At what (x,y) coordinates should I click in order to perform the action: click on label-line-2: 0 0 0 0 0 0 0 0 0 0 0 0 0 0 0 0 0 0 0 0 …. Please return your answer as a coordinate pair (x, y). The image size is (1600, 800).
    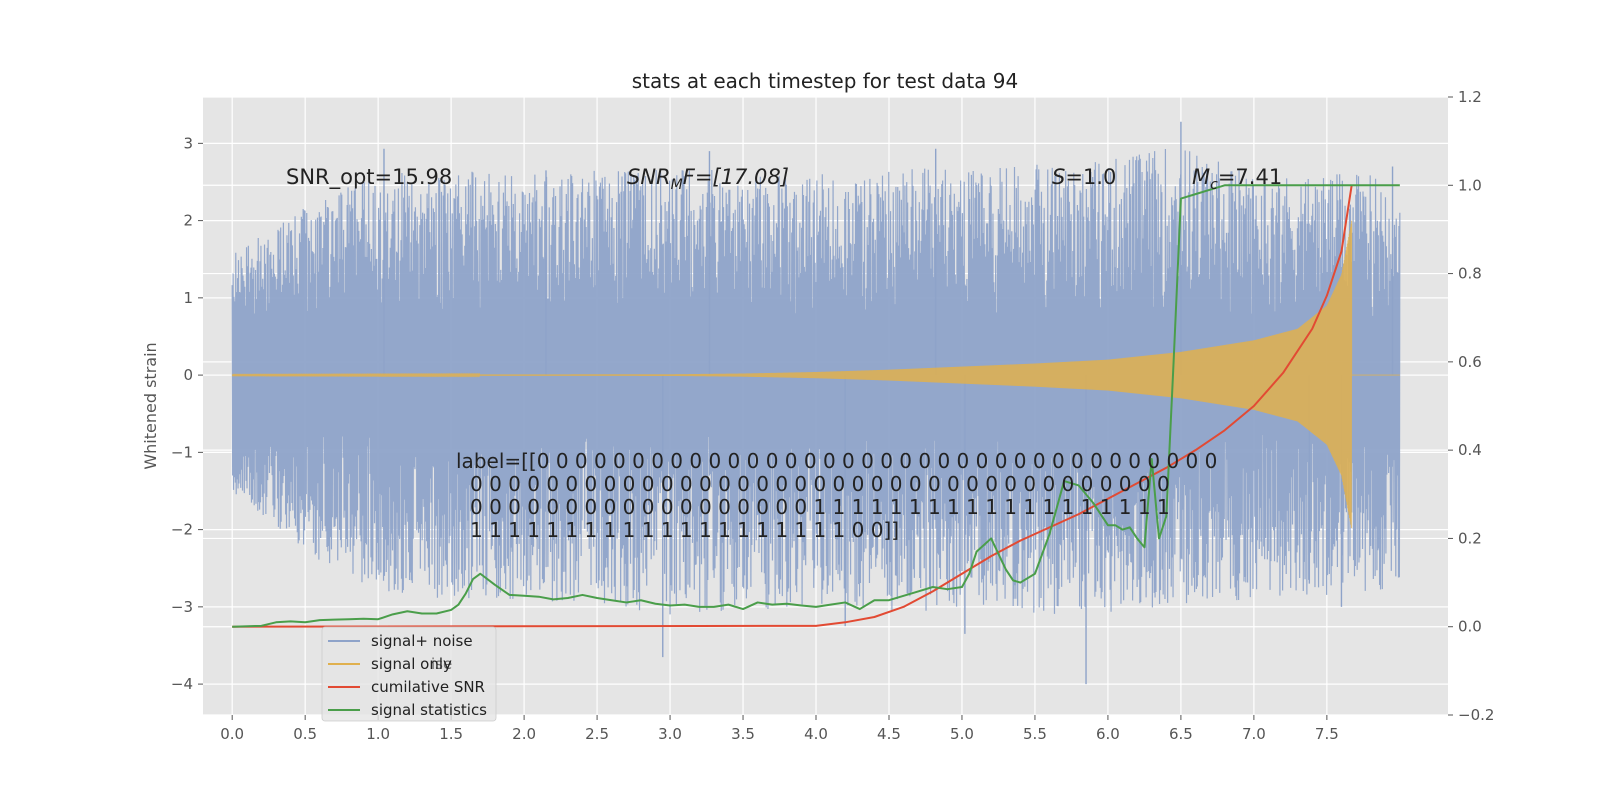
    Looking at the image, I should click on (820, 484).